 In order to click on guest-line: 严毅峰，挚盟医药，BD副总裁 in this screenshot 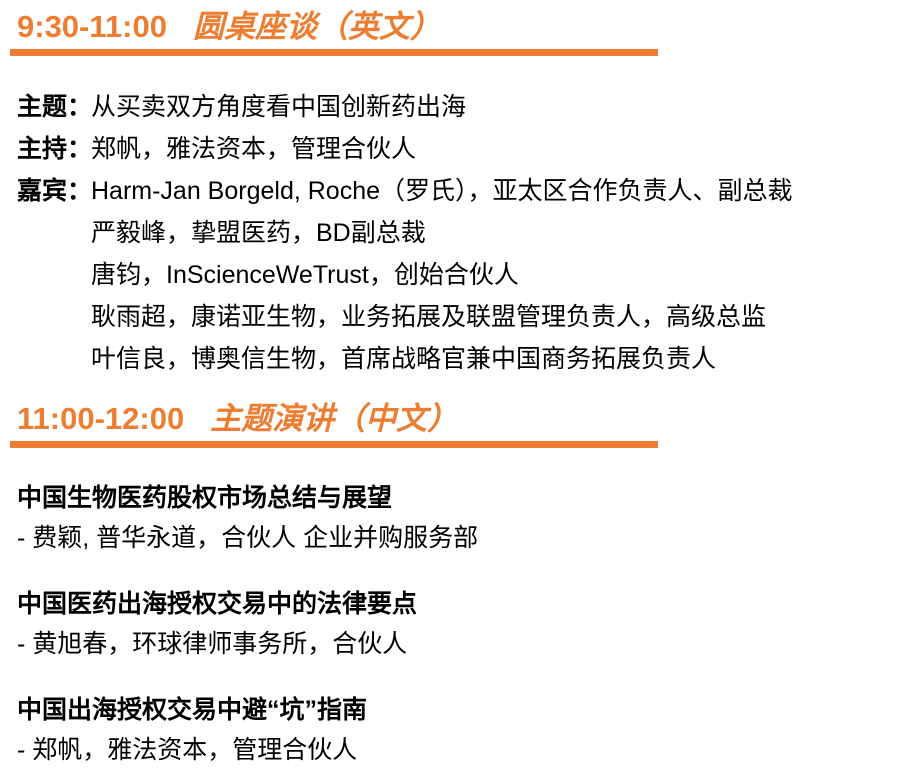, I will do `click(258, 233)`.